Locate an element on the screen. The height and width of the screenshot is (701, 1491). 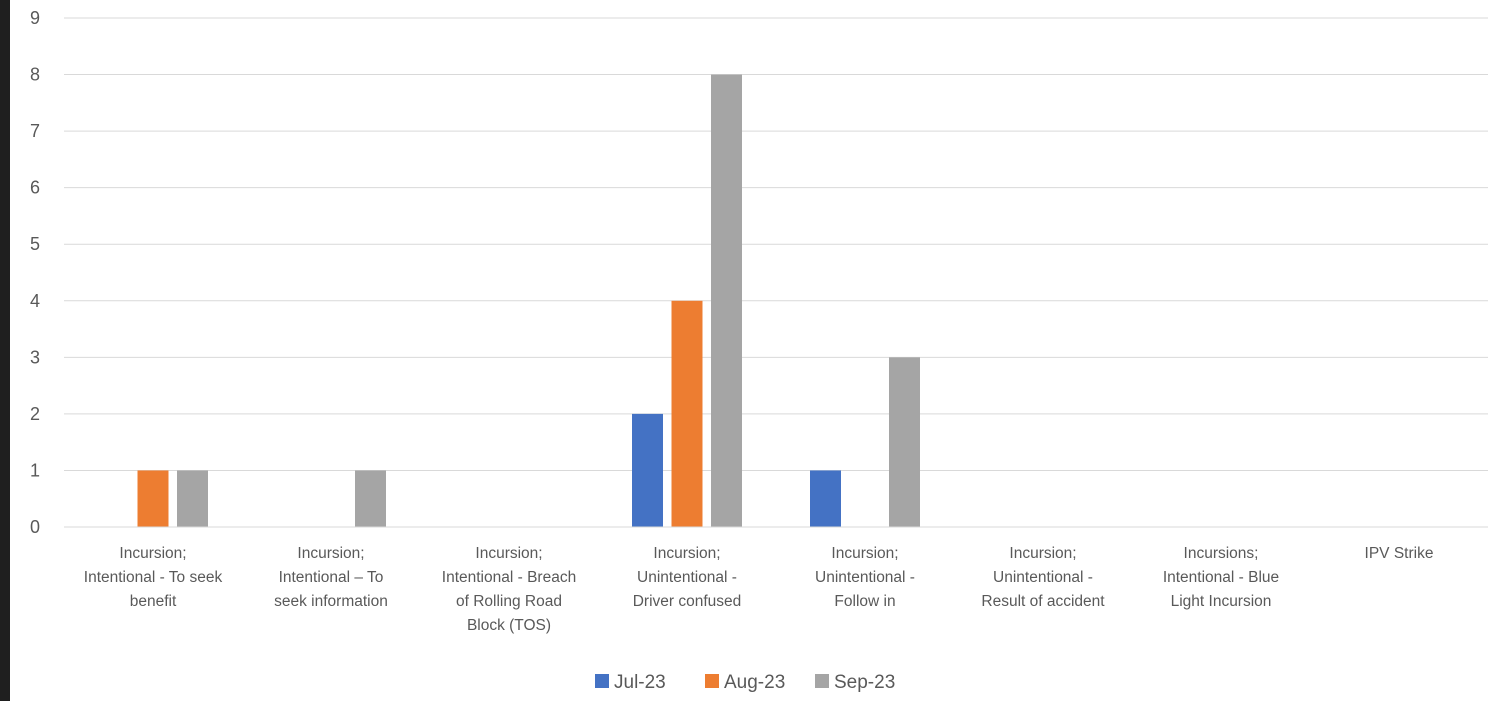
y-axis-ticks: 0 1 2 3 4 5 6 7 8 9 is located at coordinates (35, 272).